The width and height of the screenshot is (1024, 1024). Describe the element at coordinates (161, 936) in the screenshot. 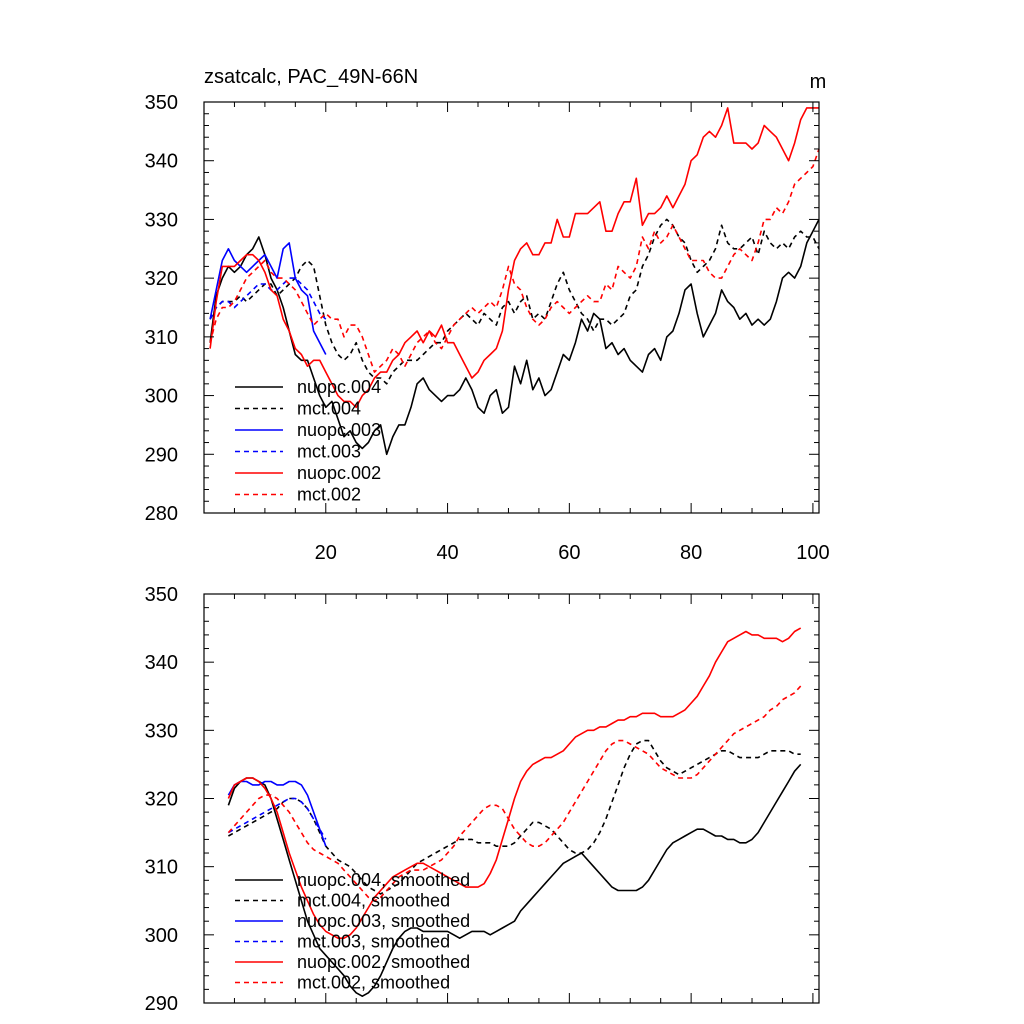

I see `bottom-y-tick-label: 300` at that location.